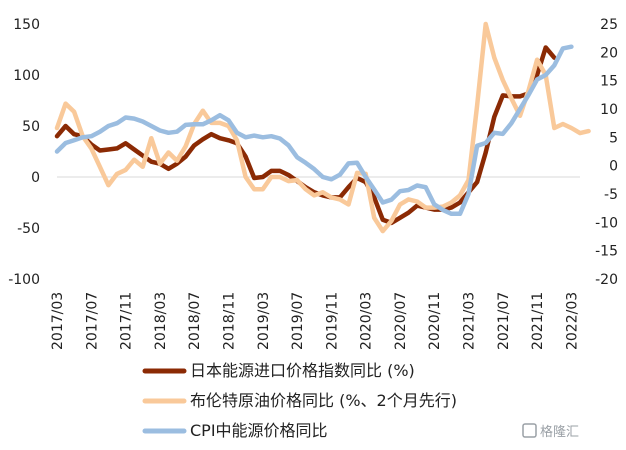 The image size is (626, 450). What do you see at coordinates (298, 321) in the screenshot?
I see `x-tick-label: 2019/07` at bounding box center [298, 321].